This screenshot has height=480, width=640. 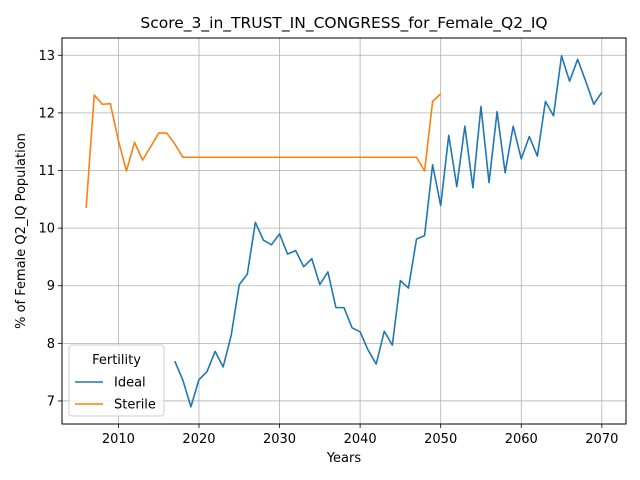 I want to click on x-tick-label: 2010, so click(x=118, y=439).